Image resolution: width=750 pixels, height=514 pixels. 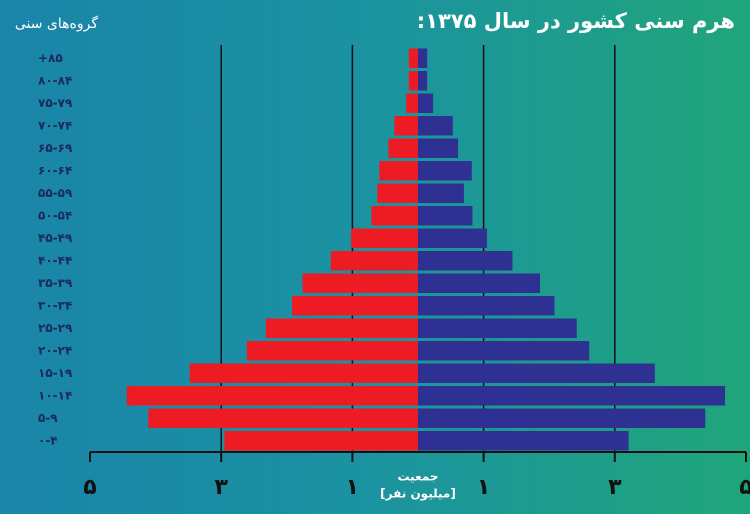 What do you see at coordinates (48, 418) in the screenshot?
I see `y-tick-label: ۵-۹` at bounding box center [48, 418].